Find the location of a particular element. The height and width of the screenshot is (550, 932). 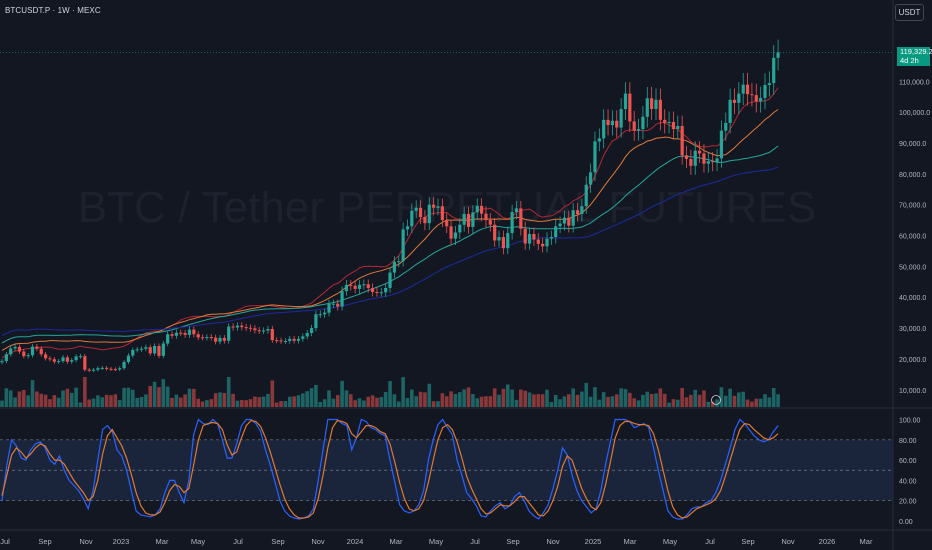

currency-button: USDT is located at coordinates (909, 12).